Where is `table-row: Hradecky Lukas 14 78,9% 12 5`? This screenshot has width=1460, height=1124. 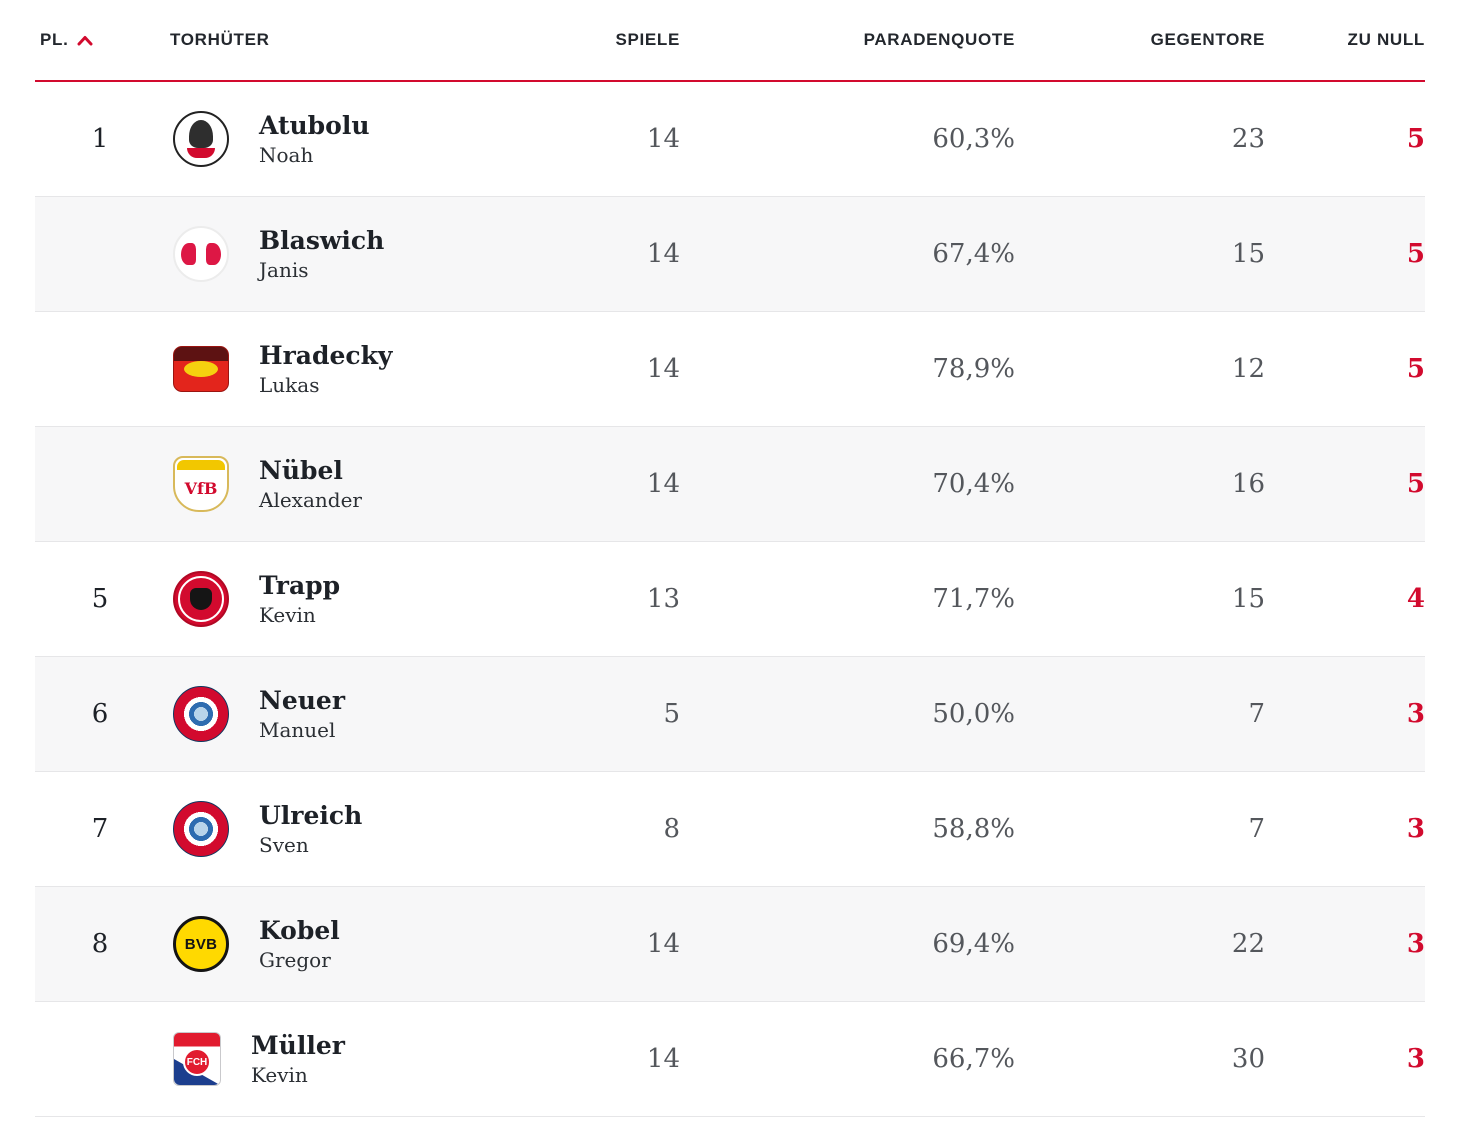
table-row: Hradecky Lukas 14 78,9% 12 5 is located at coordinates (730, 369).